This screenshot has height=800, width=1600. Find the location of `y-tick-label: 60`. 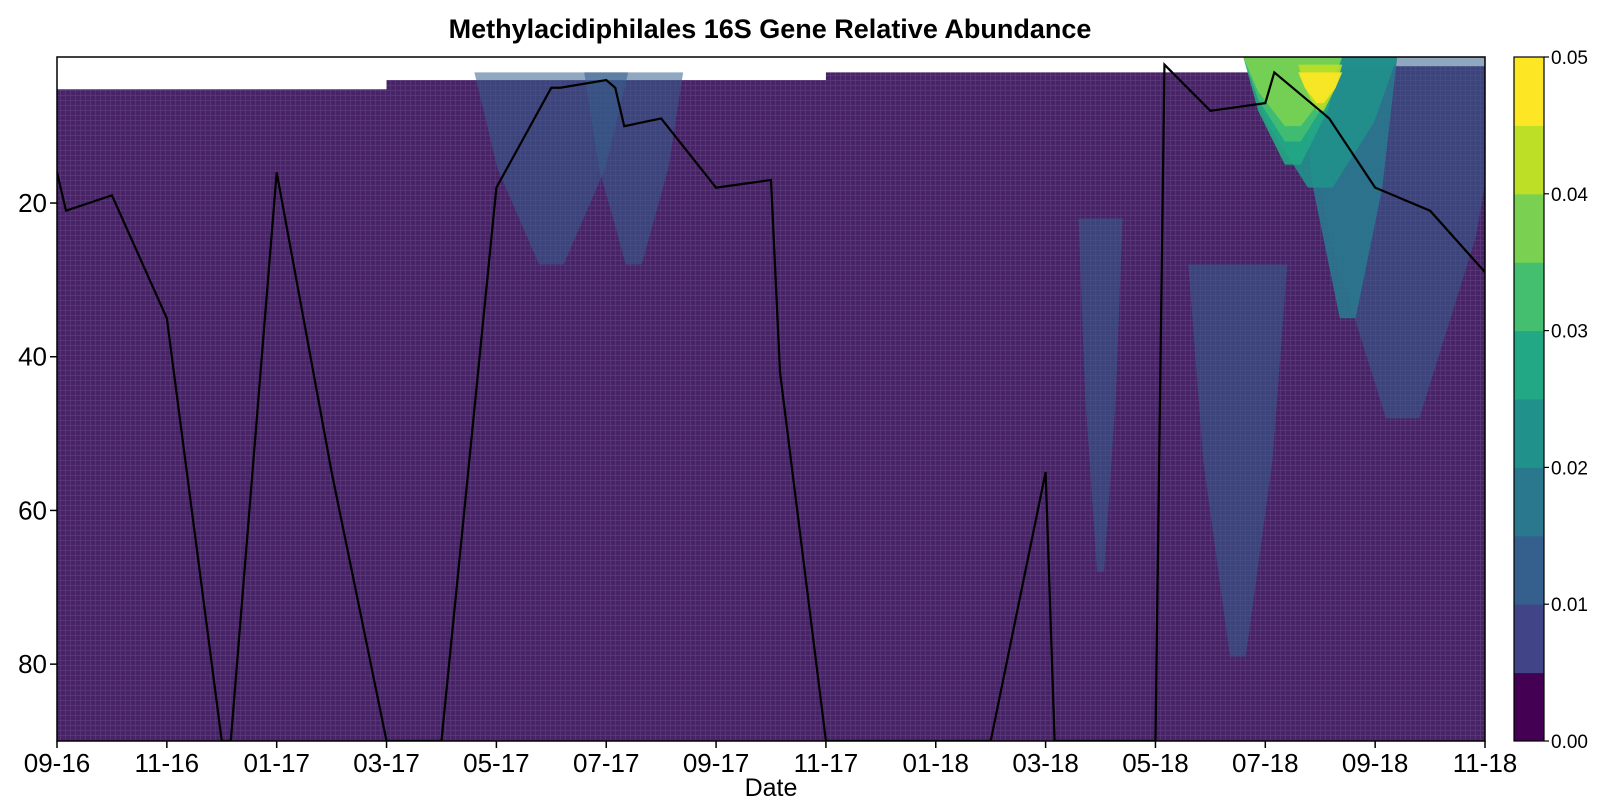

y-tick-label: 60 is located at coordinates (32, 510).